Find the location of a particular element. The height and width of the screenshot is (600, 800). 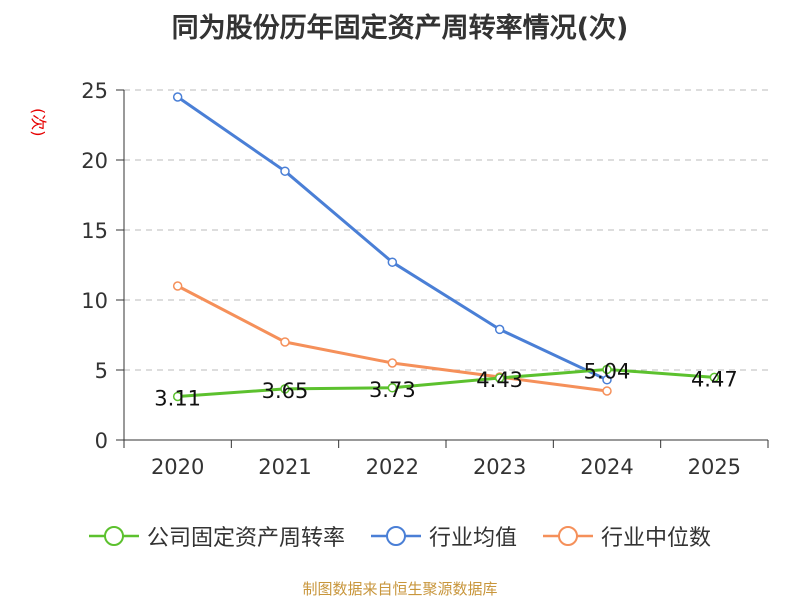

data-label-company-2020: 3.11 is located at coordinates (177, 398).